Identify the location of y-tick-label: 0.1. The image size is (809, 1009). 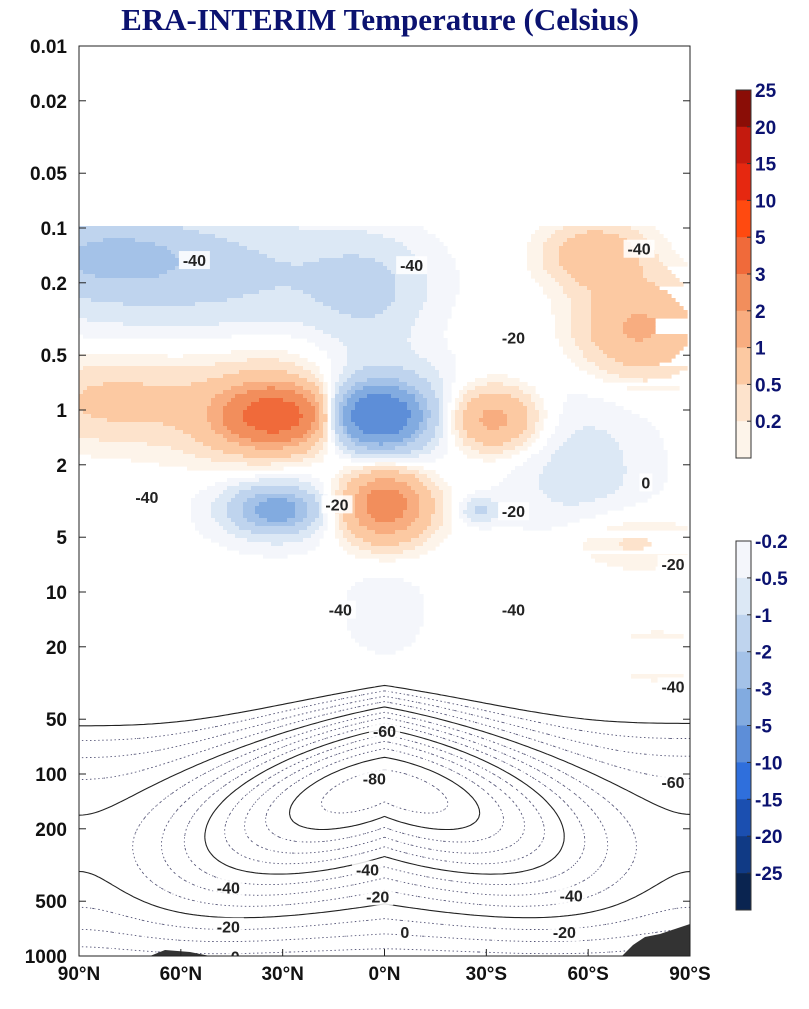
(54, 229).